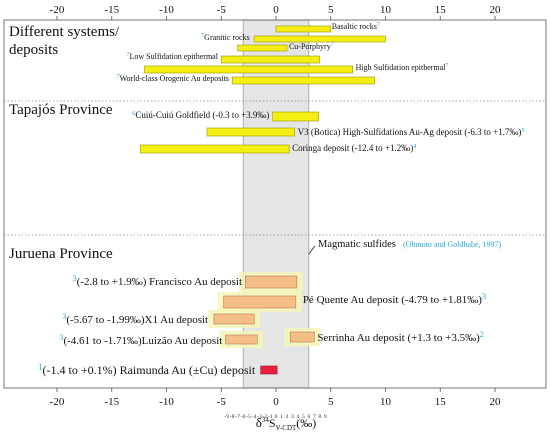  Describe the element at coordinates (312, 250) in the screenshot. I see `magmatic-leader-line` at that location.